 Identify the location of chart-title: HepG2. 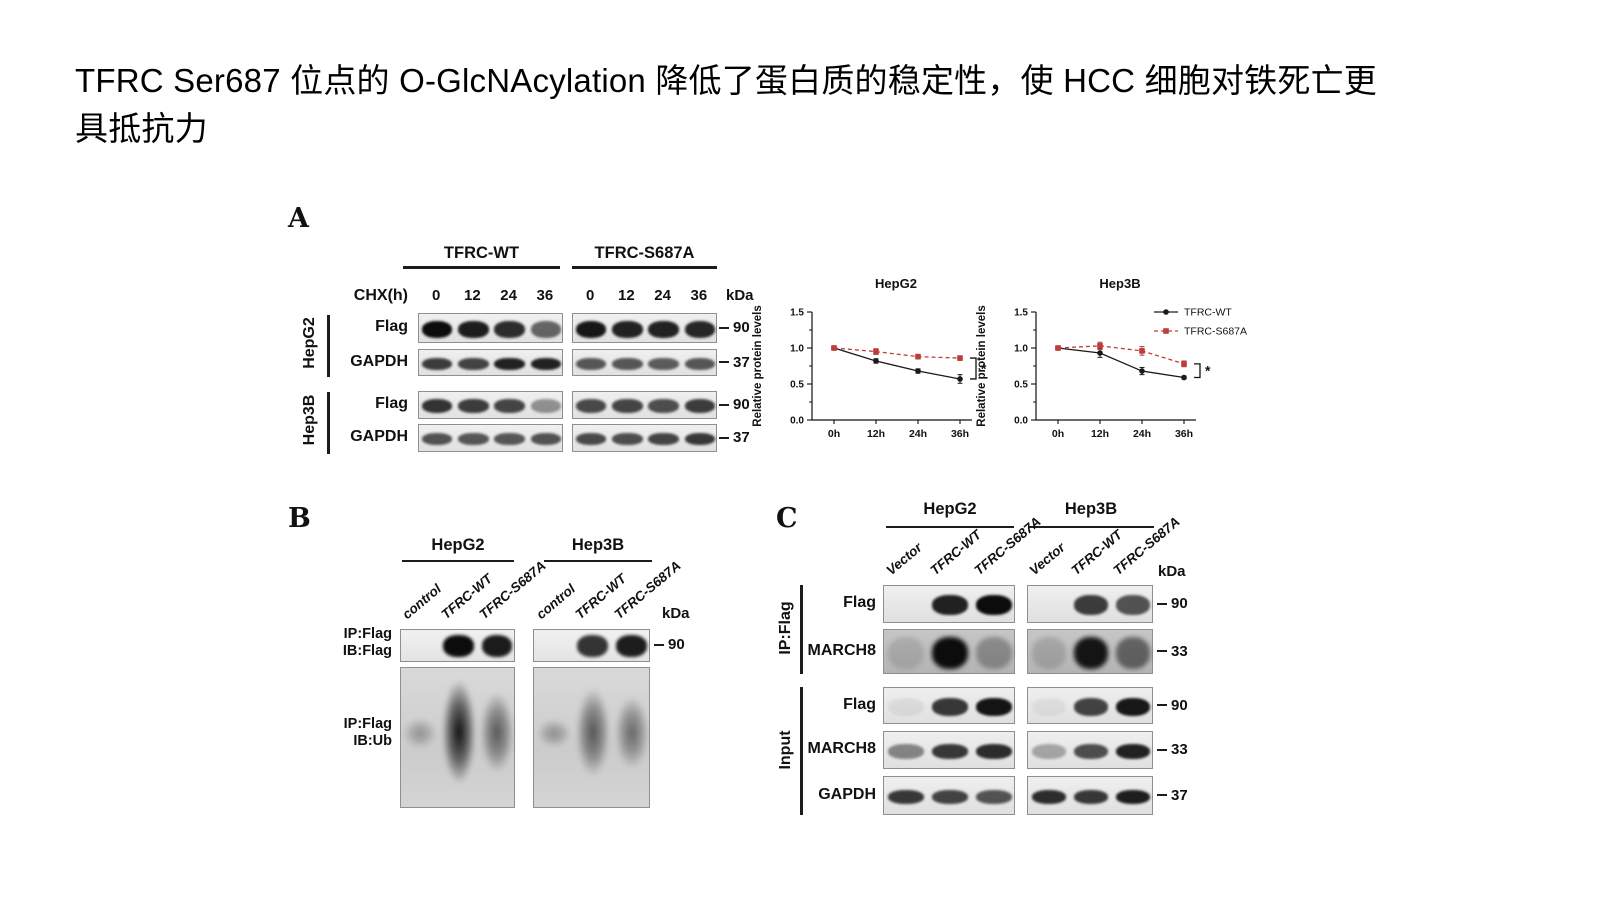
(896, 283).